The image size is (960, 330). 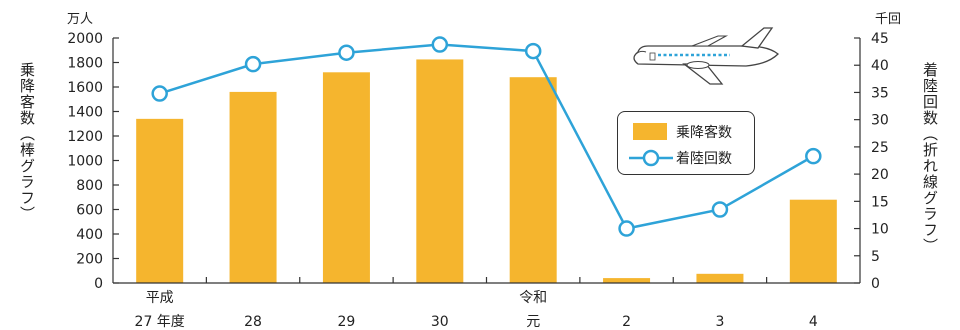 What do you see at coordinates (80, 19) in the screenshot?
I see `left-axis-unit: 万人` at bounding box center [80, 19].